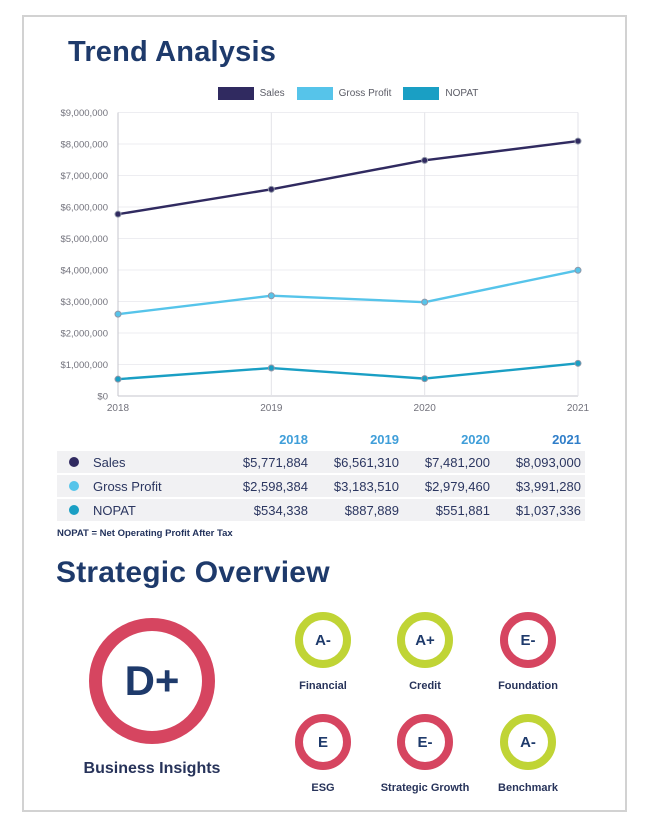 The height and width of the screenshot is (831, 651). Describe the element at coordinates (235, 93) in the screenshot. I see `legend-swatch-sales` at that location.